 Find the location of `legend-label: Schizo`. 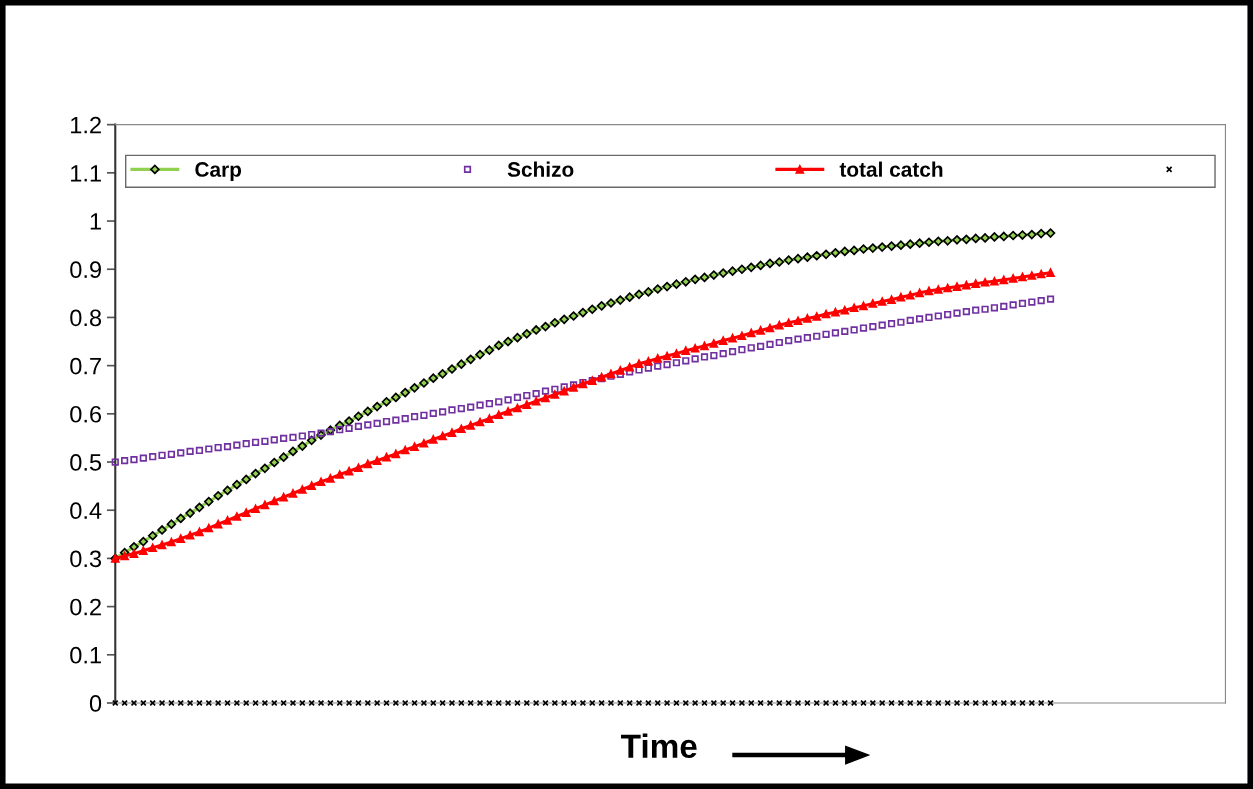

legend-label: Schizo is located at coordinates (540, 169).